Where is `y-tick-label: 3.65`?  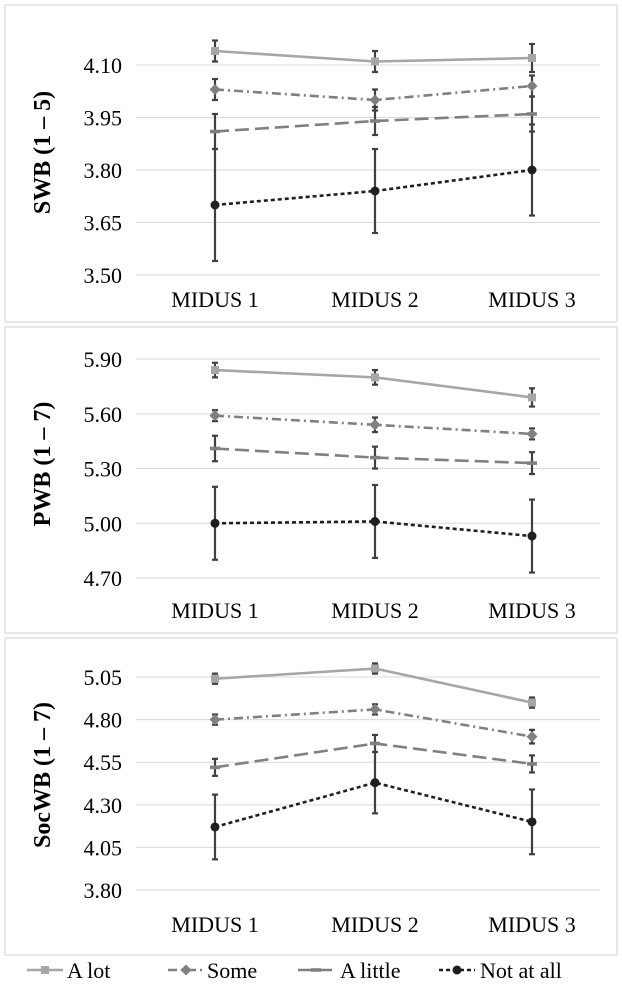 y-tick-label: 3.65 is located at coordinates (103, 223).